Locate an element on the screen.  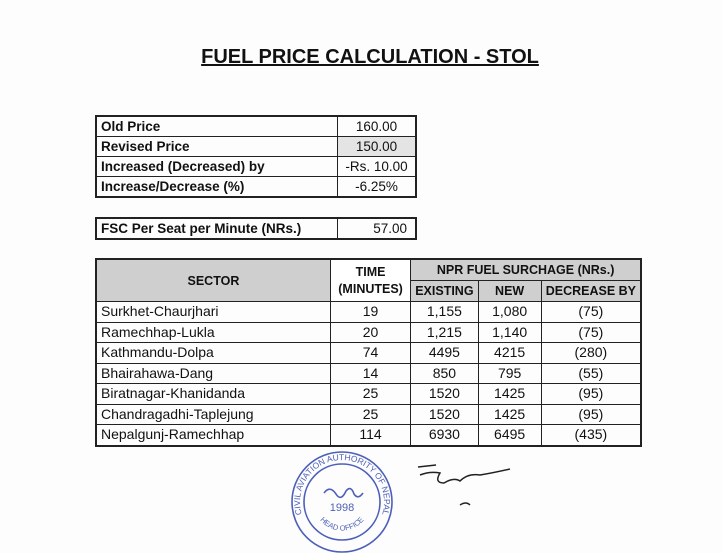
sector-cell: Chandragadhi-Taplejung is located at coordinates (213, 414).